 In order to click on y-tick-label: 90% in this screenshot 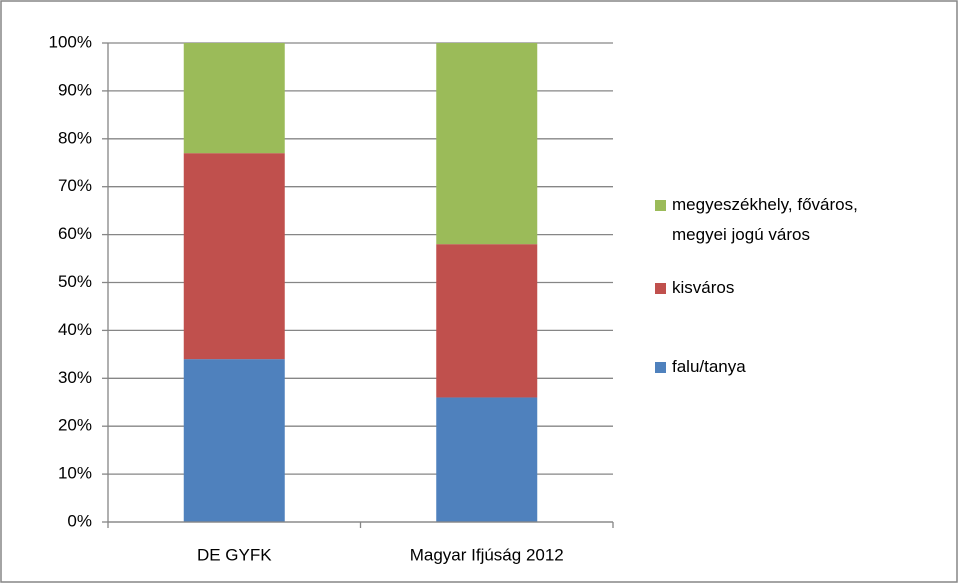, I will do `click(75, 89)`.